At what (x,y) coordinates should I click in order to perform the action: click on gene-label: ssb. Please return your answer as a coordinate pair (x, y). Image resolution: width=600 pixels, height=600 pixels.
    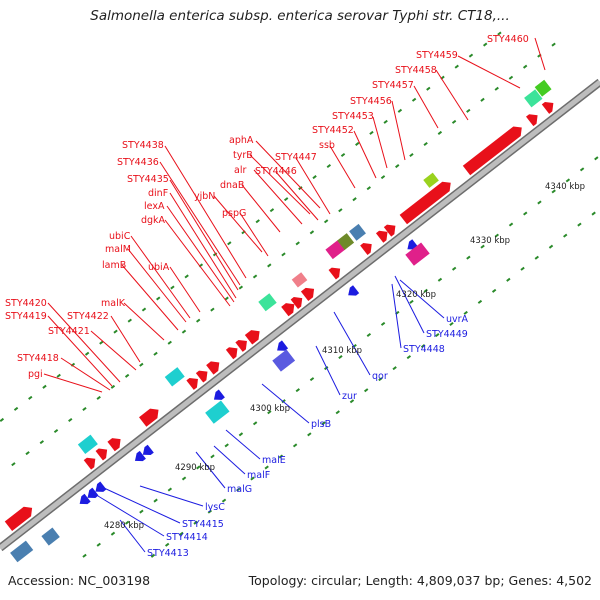
    Looking at the image, I should click on (327, 145).